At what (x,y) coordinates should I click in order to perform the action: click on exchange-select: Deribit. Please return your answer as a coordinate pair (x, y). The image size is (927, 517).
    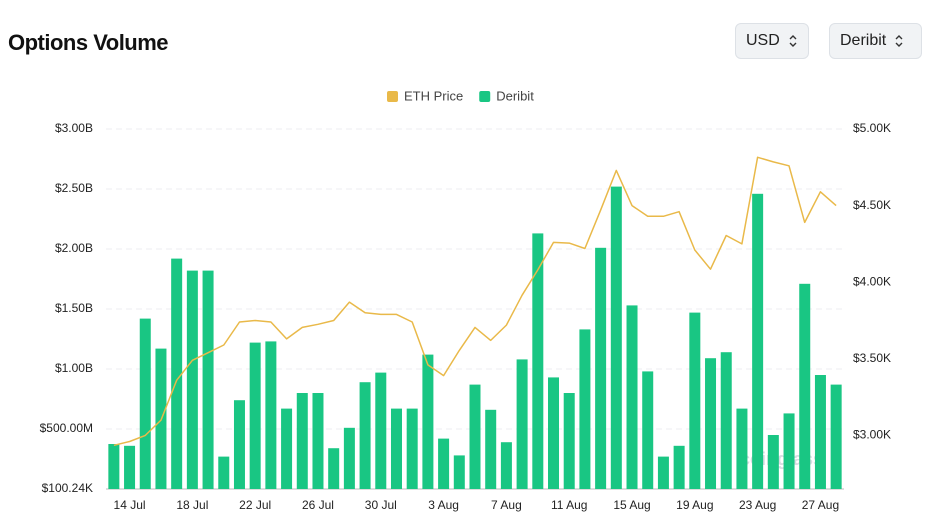
    Looking at the image, I should click on (875, 41).